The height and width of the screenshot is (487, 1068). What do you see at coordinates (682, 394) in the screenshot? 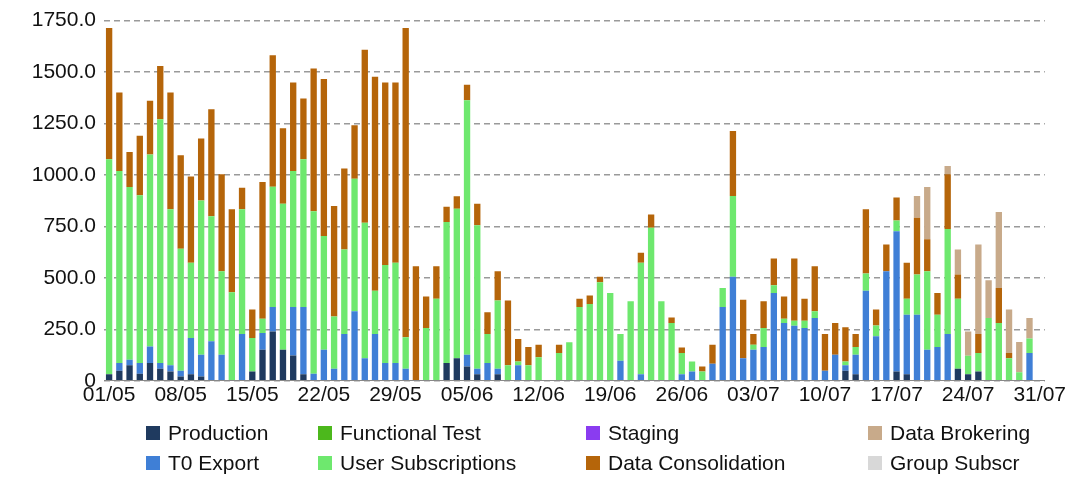
I see `x-tick-label: 26/06` at bounding box center [682, 394].